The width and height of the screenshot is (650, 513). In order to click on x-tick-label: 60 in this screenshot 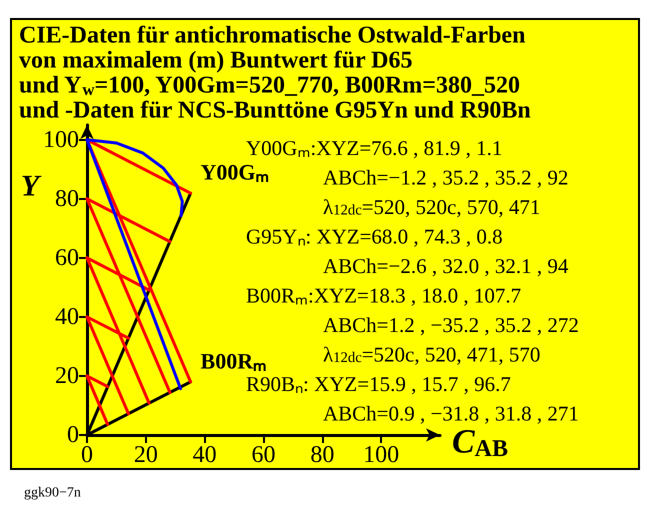, I will do `click(264, 455)`.